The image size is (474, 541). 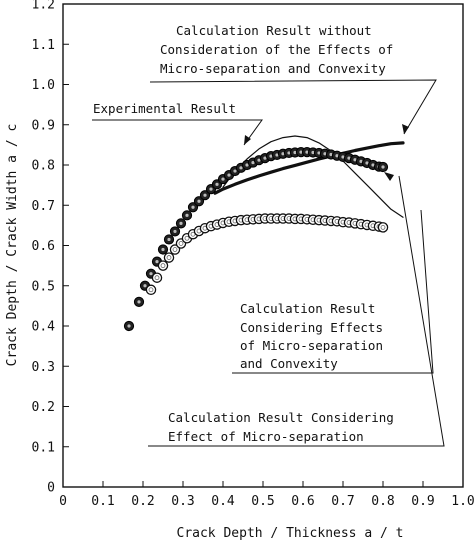 What do you see at coordinates (142, 501) in the screenshot?
I see `x-tick-label: 0.2` at bounding box center [142, 501].